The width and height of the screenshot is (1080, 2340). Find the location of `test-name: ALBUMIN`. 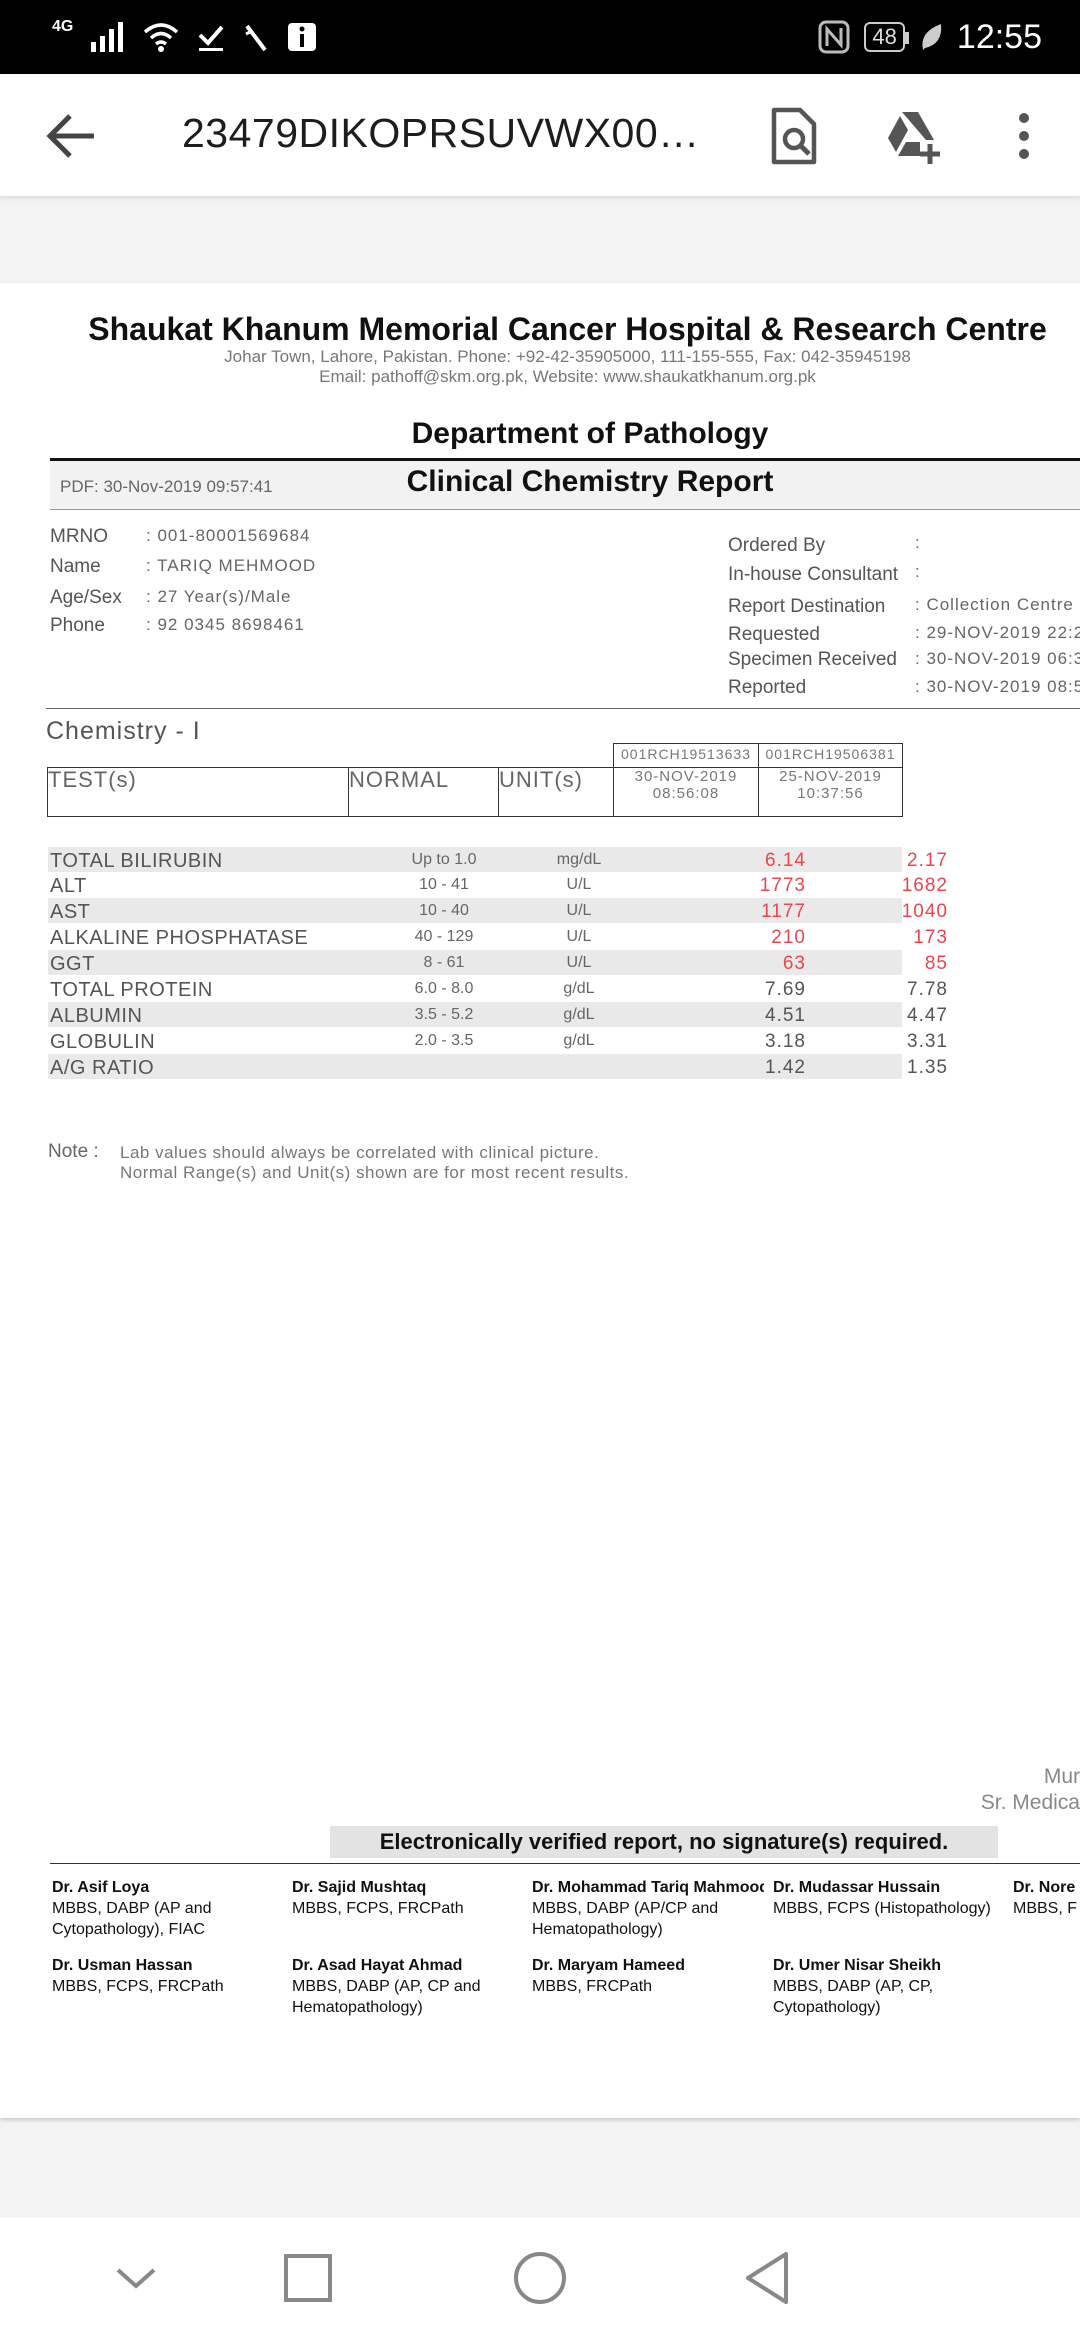

test-name: ALBUMIN is located at coordinates (96, 1016).